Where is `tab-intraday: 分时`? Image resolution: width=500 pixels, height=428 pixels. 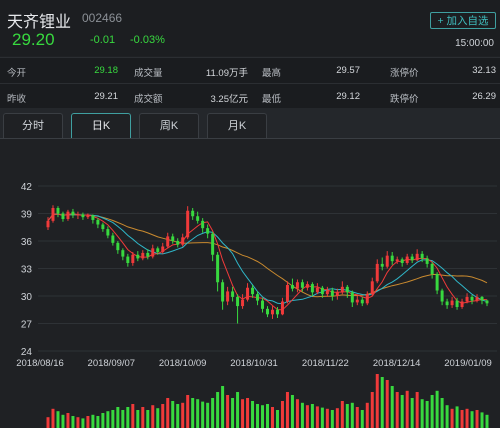 tab-intraday: 分时 is located at coordinates (33, 125).